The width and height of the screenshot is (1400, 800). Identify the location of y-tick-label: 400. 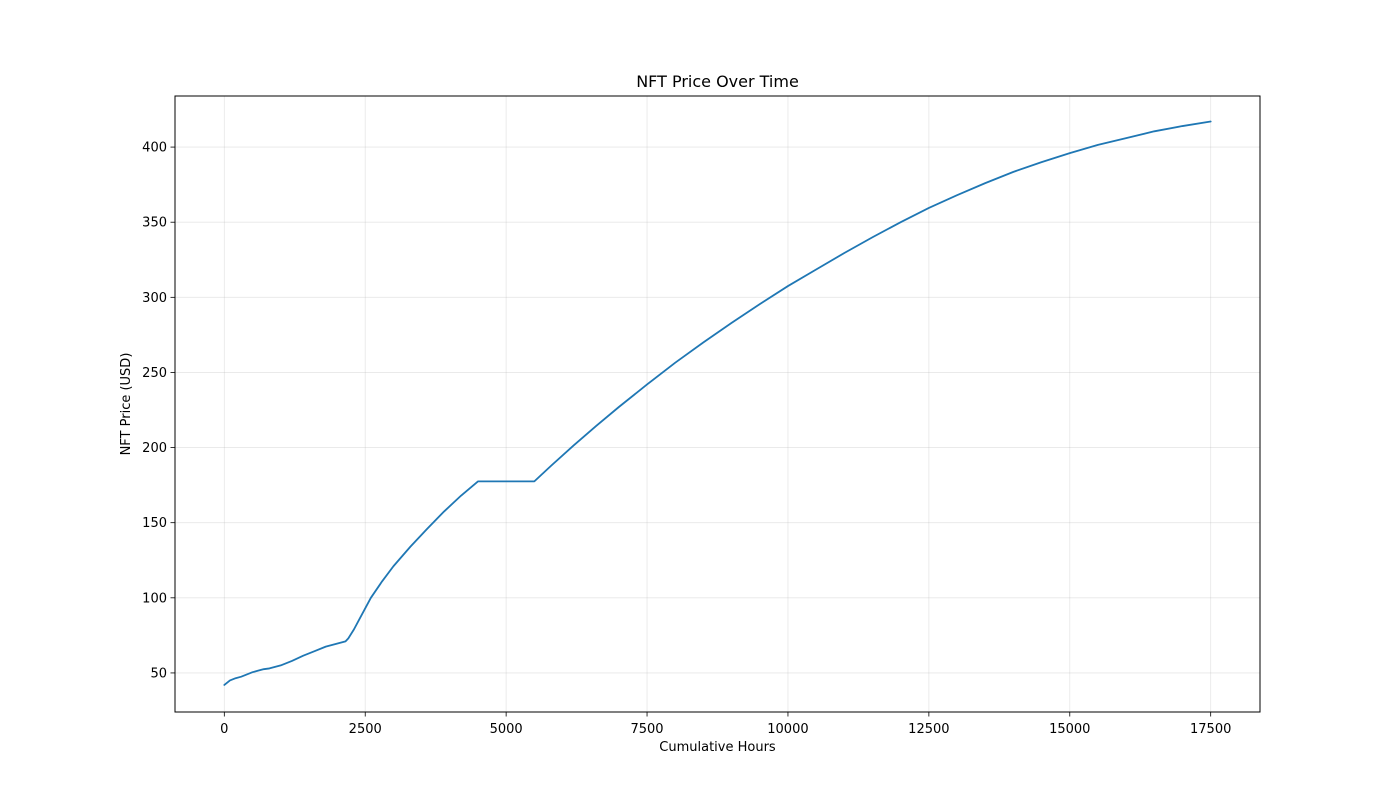
(154, 148).